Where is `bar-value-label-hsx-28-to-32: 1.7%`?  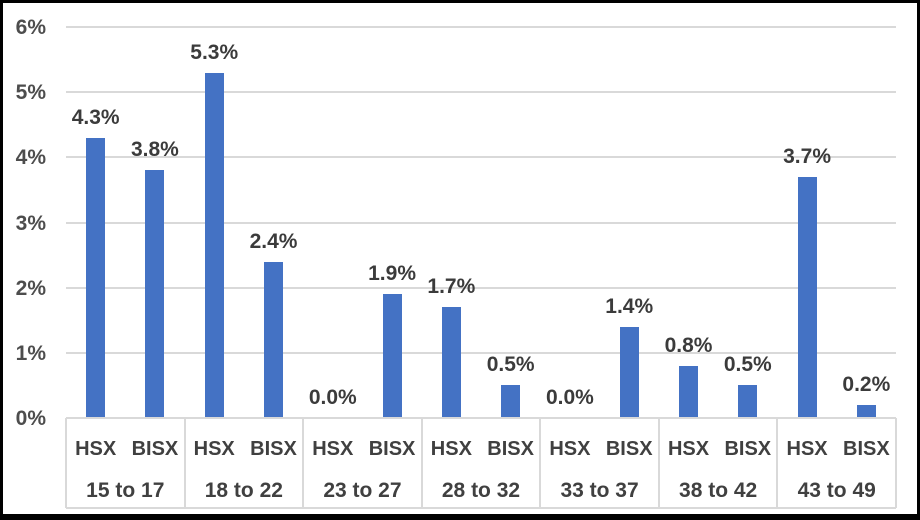
bar-value-label-hsx-28-to-32: 1.7% is located at coordinates (451, 287).